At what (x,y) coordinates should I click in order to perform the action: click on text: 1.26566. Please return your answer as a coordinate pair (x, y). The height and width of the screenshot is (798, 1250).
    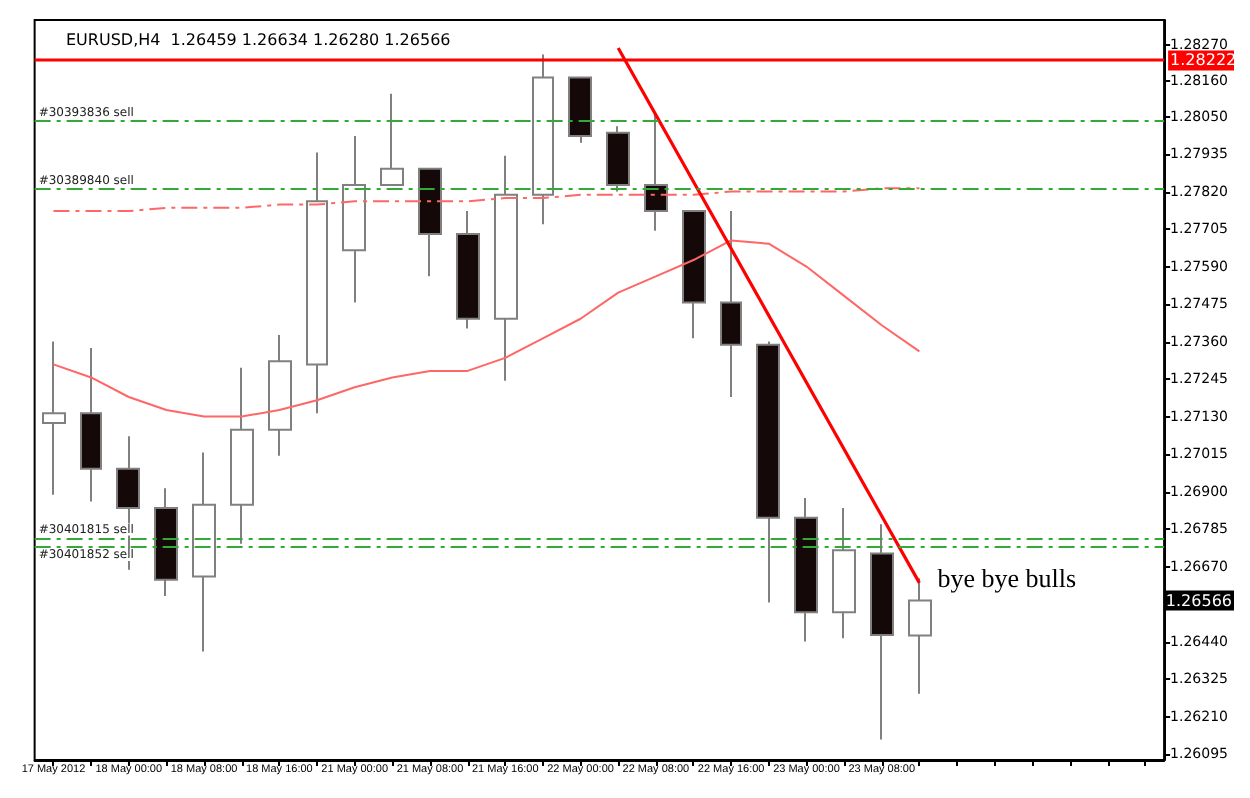
    Looking at the image, I should click on (1199, 600).